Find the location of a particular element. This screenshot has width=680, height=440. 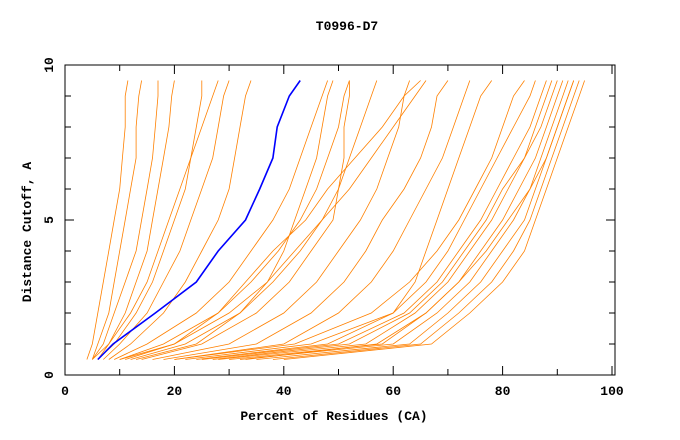

chart-title: T0996-D7 is located at coordinates (347, 26).